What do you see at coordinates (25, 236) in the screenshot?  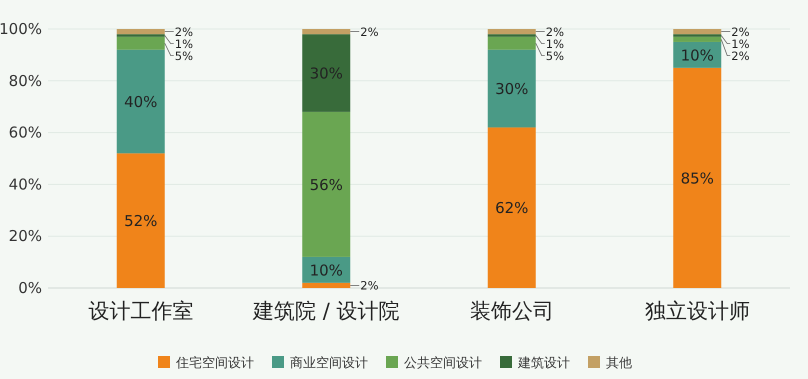 I see `y-tick-label: 20%` at bounding box center [25, 236].